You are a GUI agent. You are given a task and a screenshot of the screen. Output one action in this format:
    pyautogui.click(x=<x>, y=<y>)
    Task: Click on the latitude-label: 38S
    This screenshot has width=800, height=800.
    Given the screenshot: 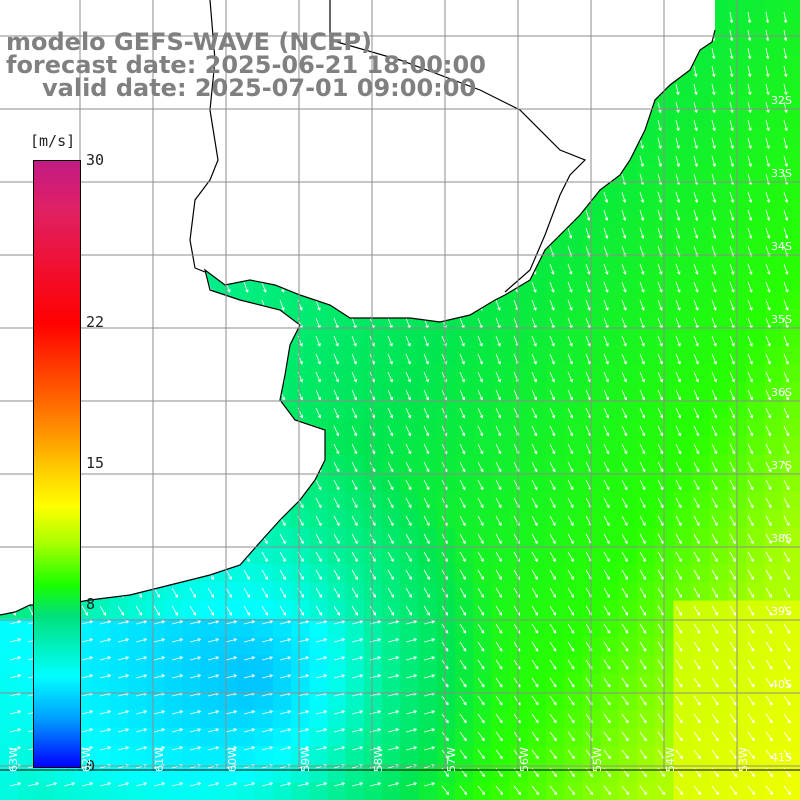 What is the action you would take?
    pyautogui.click(x=781, y=538)
    